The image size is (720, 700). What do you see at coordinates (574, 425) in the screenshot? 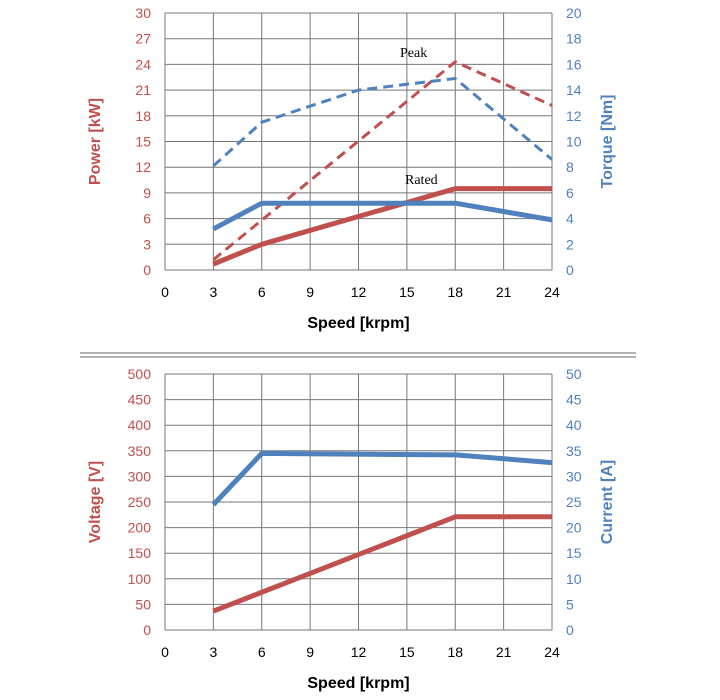
I see `y2-tick-label: 40` at bounding box center [574, 425].